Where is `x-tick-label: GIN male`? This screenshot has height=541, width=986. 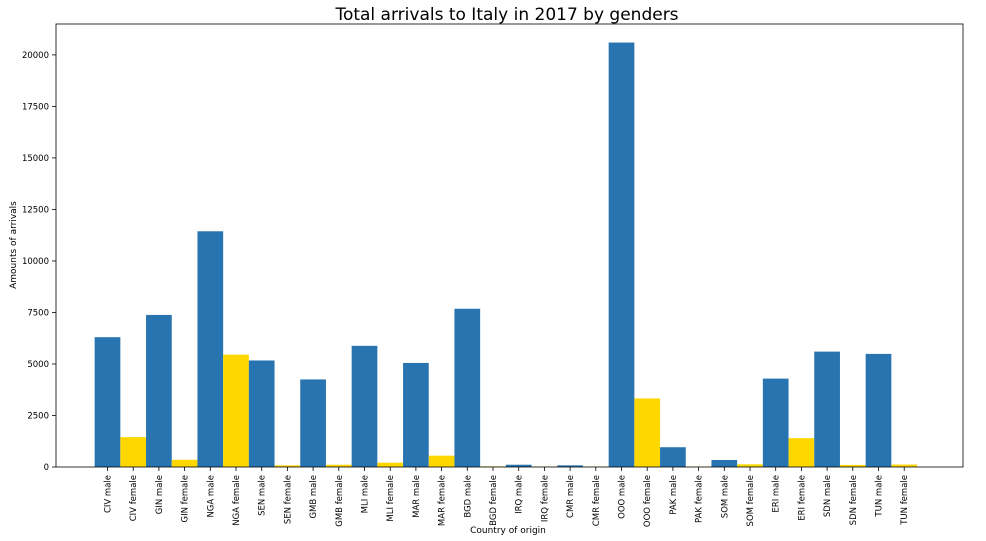
x-tick-label: GIN male is located at coordinates (160, 494).